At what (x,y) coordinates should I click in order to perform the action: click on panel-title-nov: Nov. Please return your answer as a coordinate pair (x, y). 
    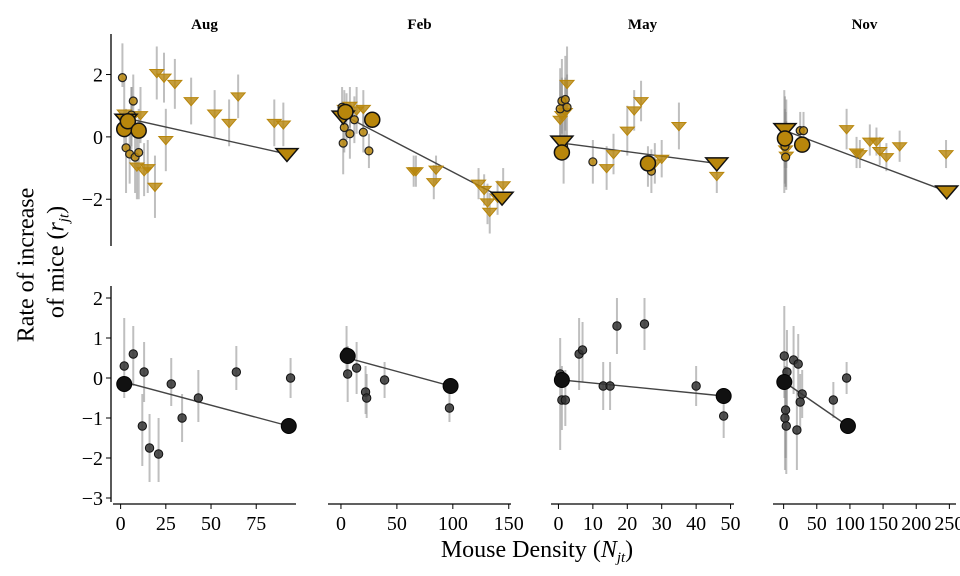
    Looking at the image, I should click on (865, 25).